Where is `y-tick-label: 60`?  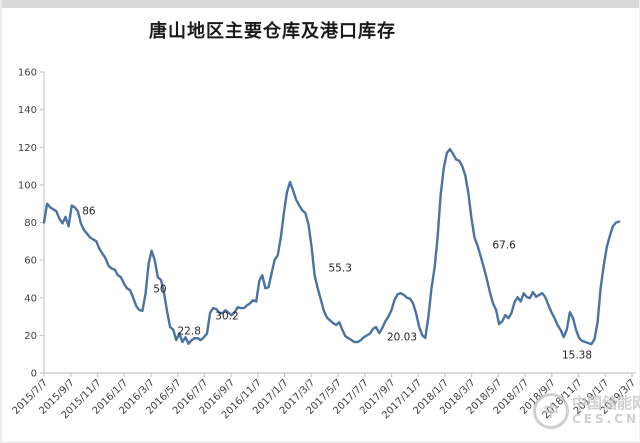
y-tick-label: 60 is located at coordinates (30, 261).